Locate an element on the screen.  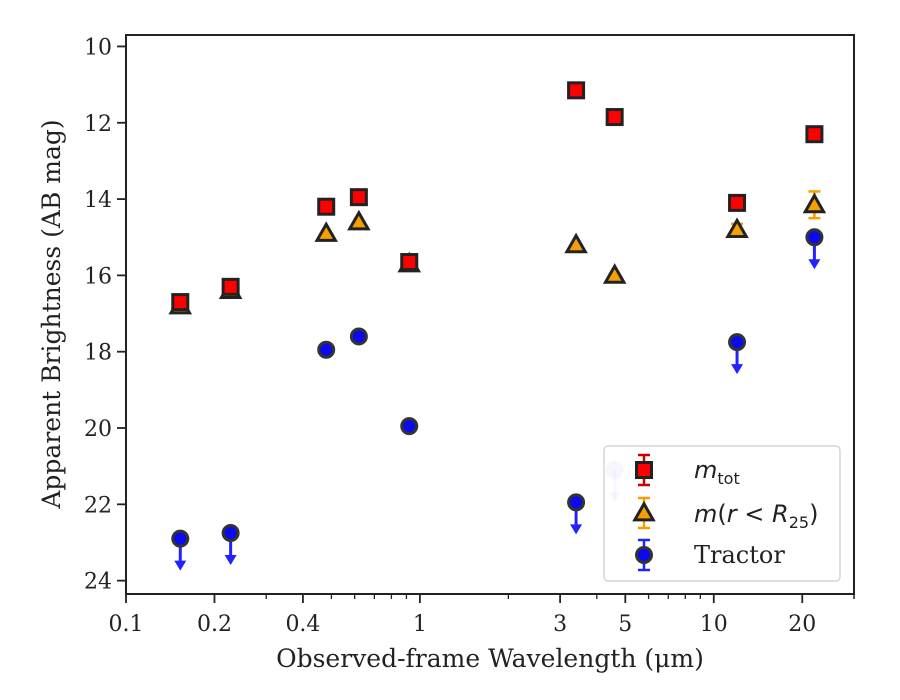
y-tick-label: 20 is located at coordinates (98, 429).